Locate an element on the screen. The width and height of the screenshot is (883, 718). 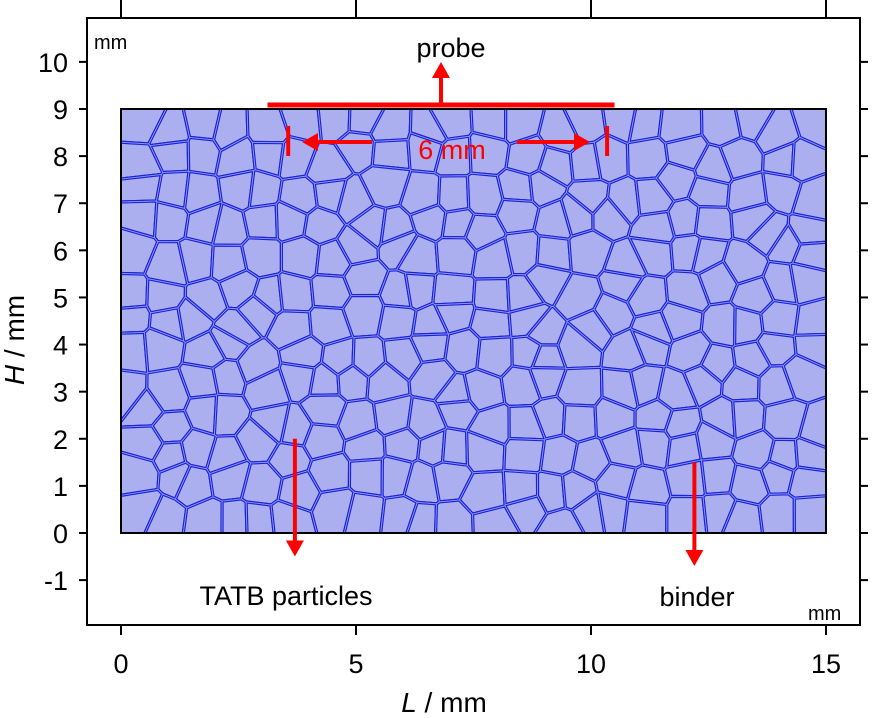
x-axis-unit: / mm is located at coordinates (452, 702).